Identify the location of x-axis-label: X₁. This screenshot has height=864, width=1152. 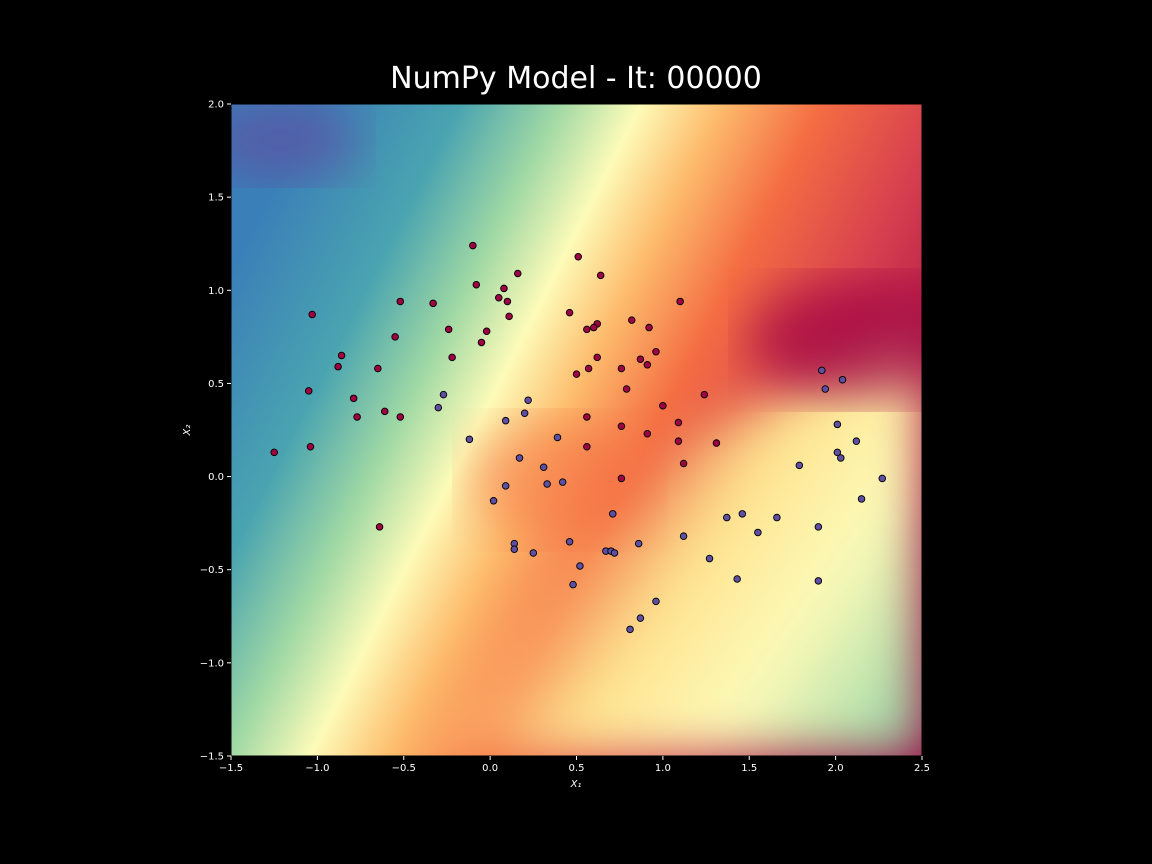
(576, 784).